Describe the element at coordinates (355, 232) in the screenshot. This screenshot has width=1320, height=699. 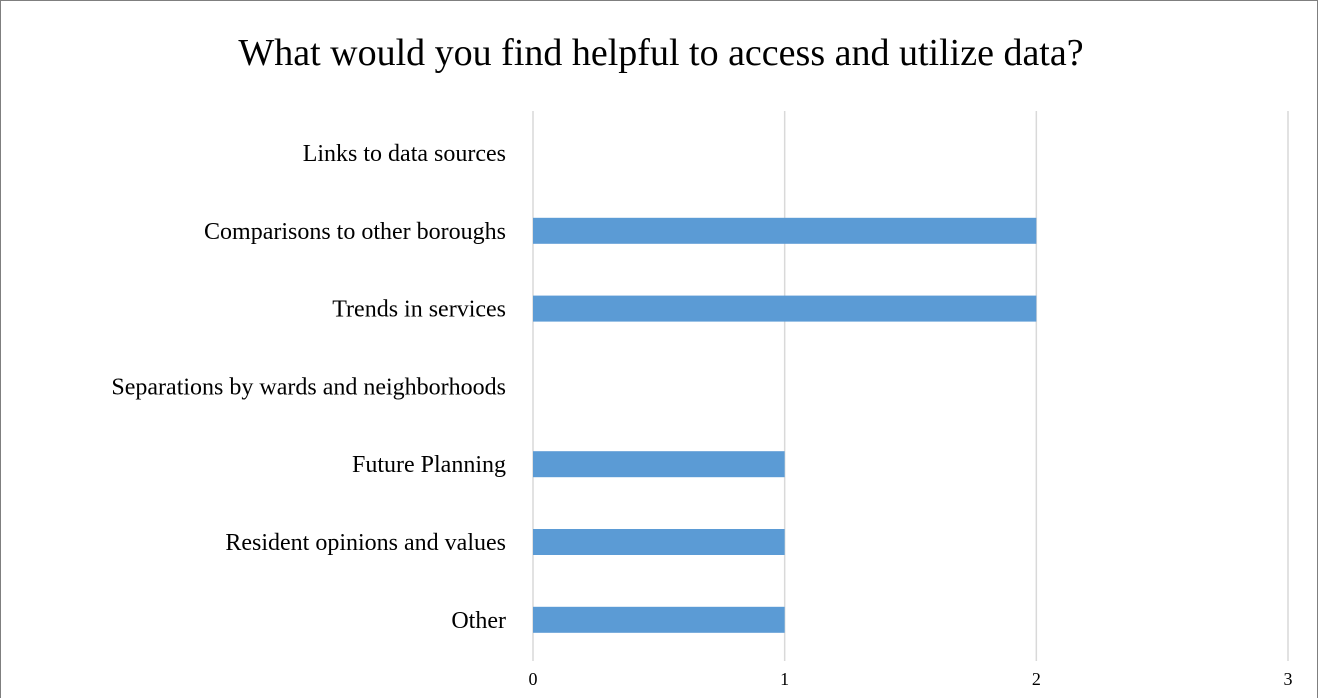
I see `category-label-1: Comparisons to other boroughs` at that location.